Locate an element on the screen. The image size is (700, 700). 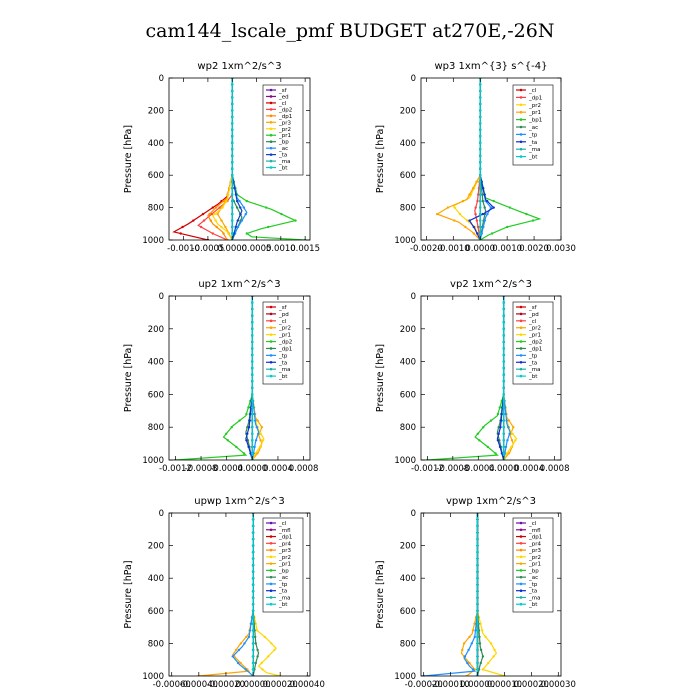
figure-title: cam144_lscale_pmf BUDGET at270E,-26N is located at coordinates (350, 31).